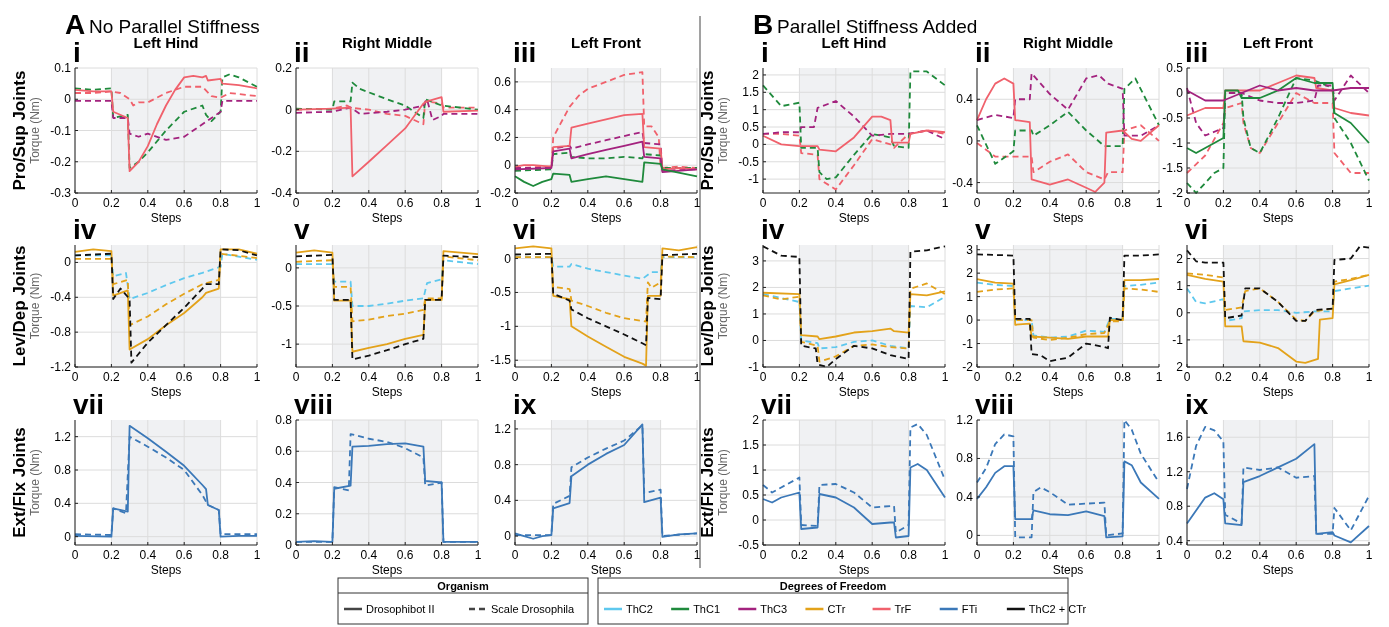 Image resolution: width=1389 pixels, height=627 pixels. I want to click on legend-label: CTr, so click(836, 609).